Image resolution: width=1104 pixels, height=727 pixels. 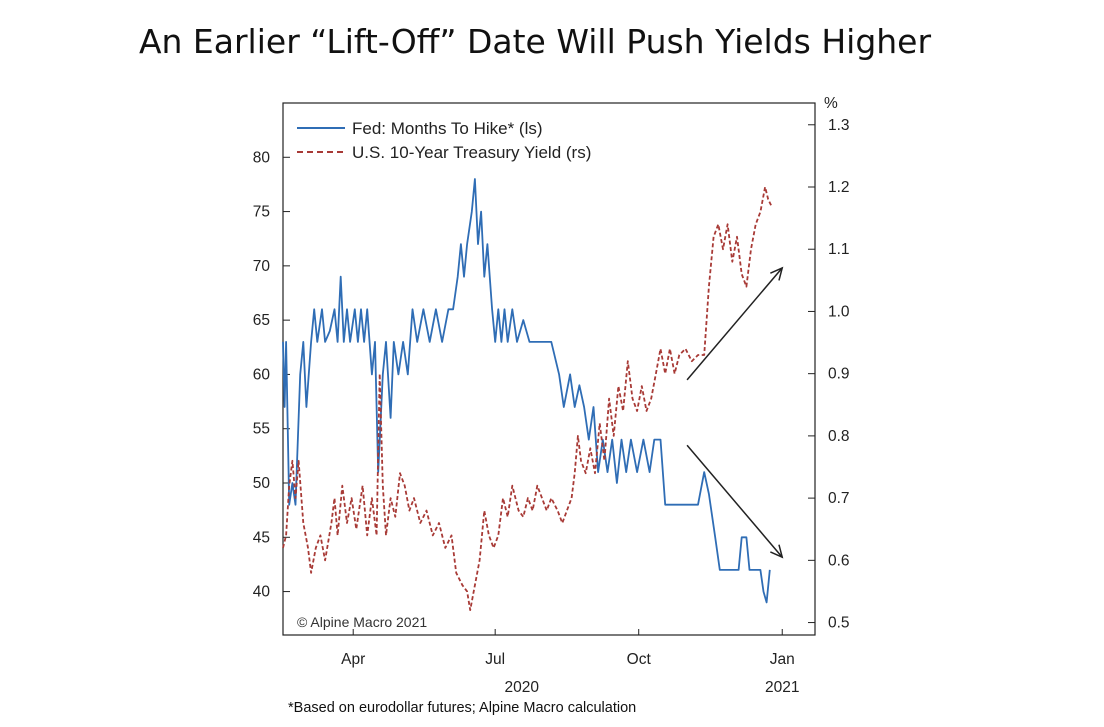 I want to click on right-tick-label: 1.2, so click(x=839, y=187).